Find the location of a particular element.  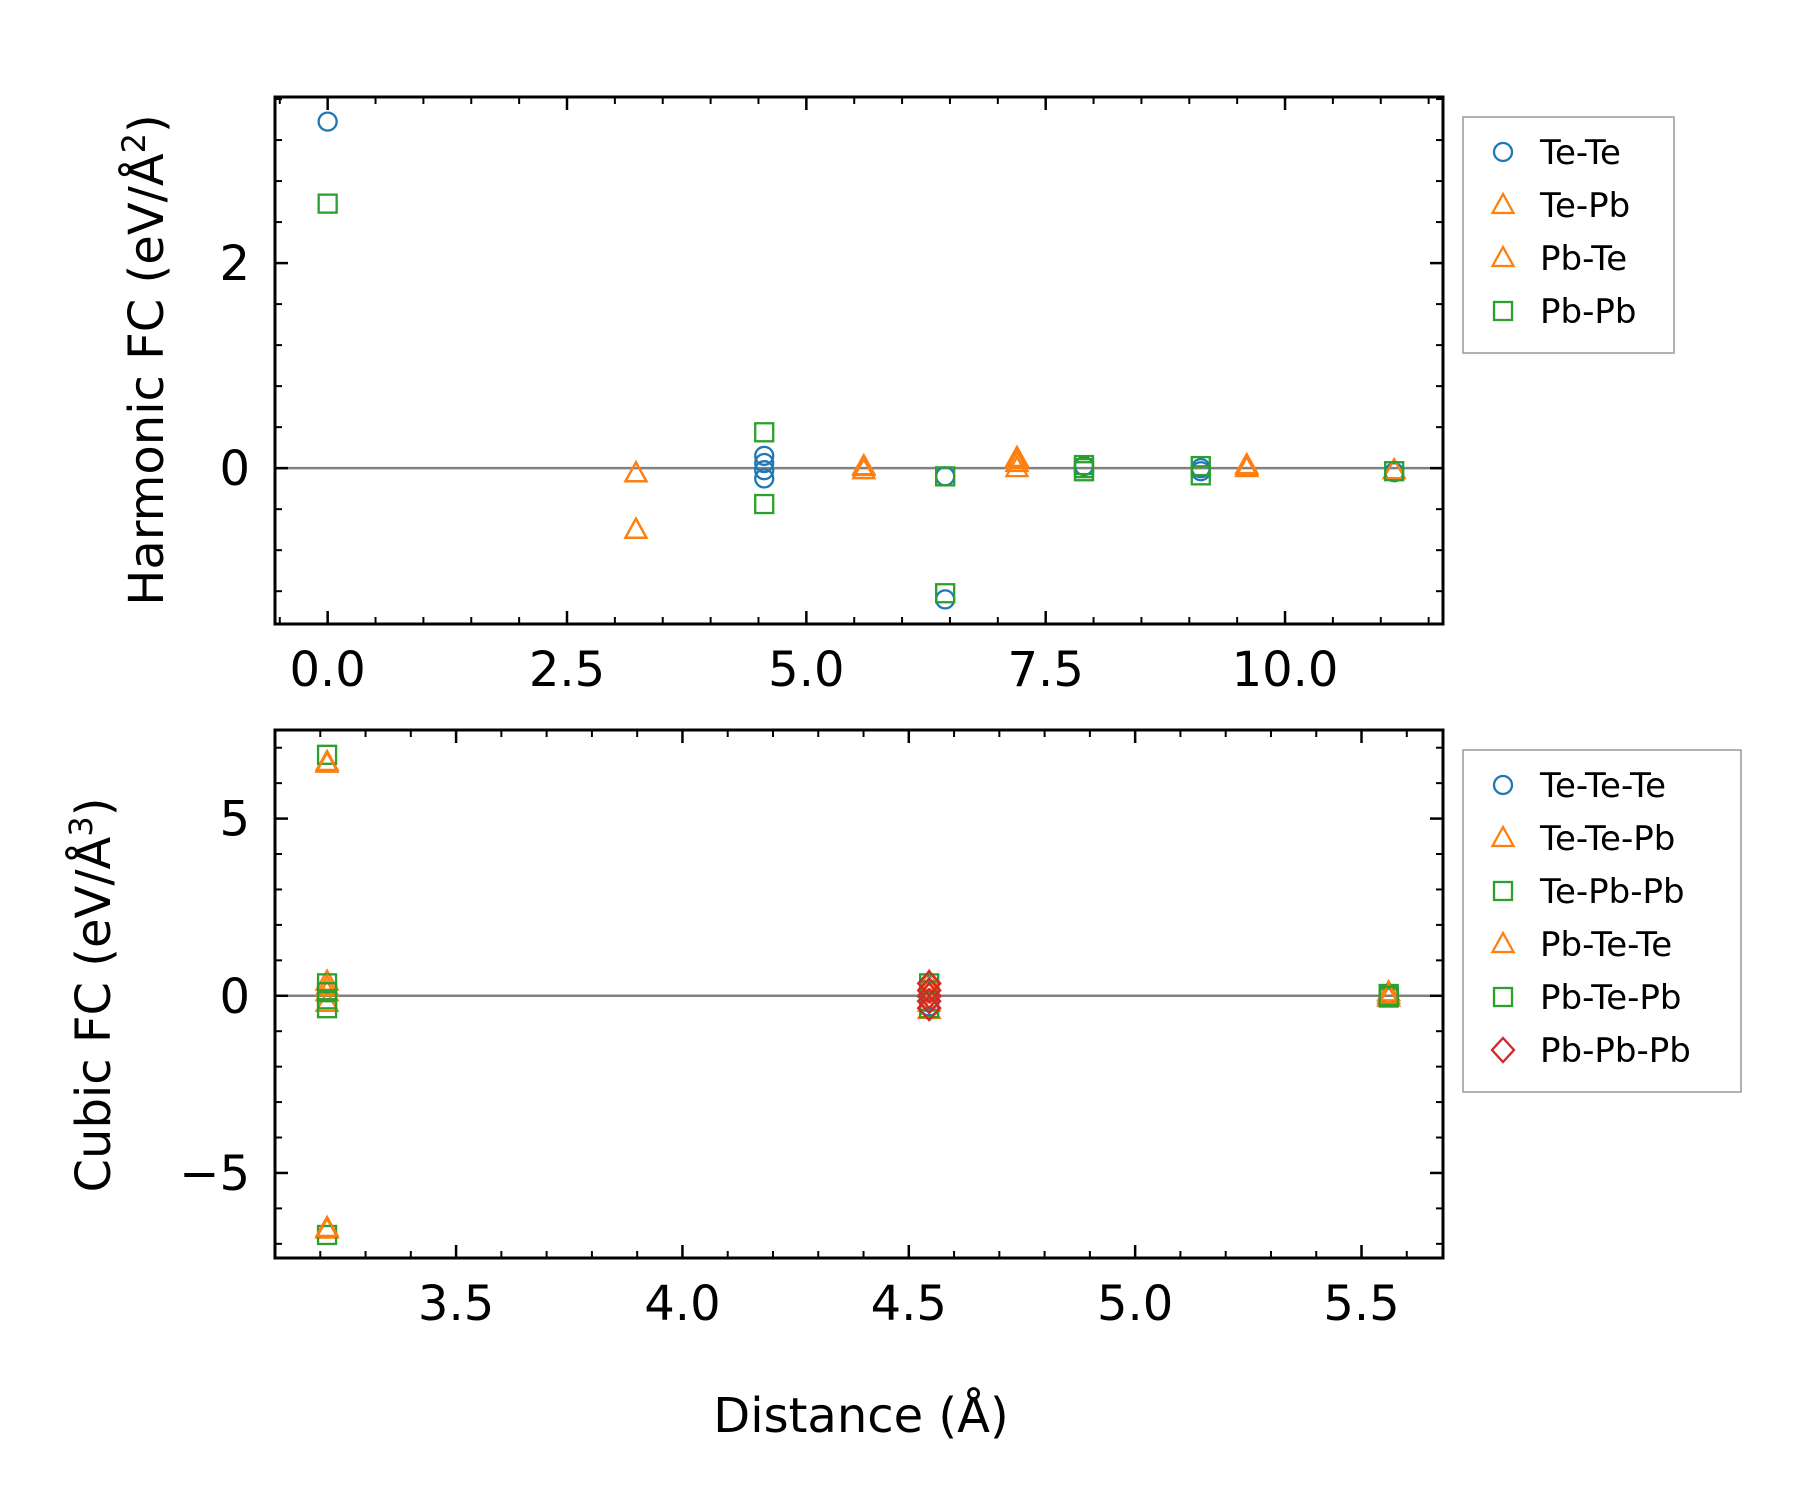

cubic-legend-marker-pb-pb-pb is located at coordinates (1503, 1050).